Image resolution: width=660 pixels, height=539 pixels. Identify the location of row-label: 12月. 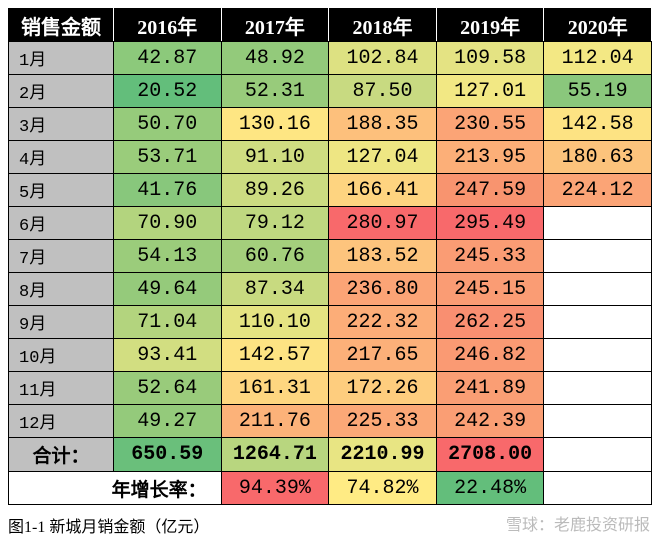
(61, 421).